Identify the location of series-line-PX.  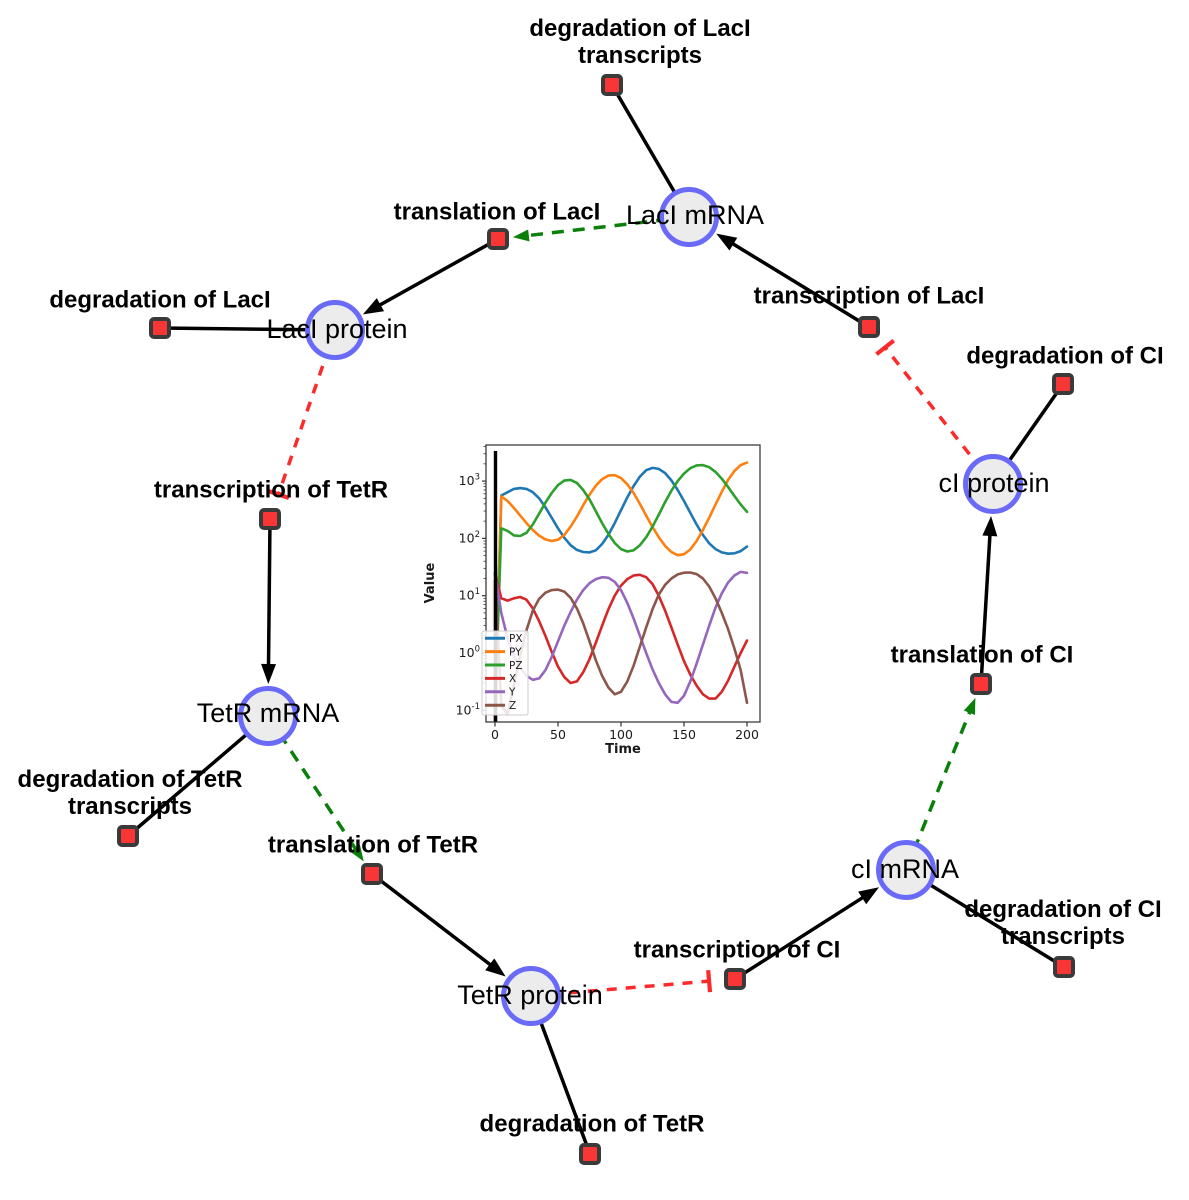
(621, 589).